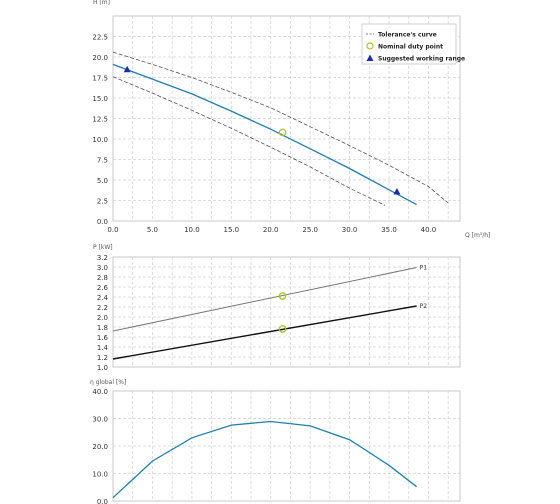 This screenshot has height=504, width=560. What do you see at coordinates (100, 38) in the screenshot?
I see `y-tick-label: 22.5` at bounding box center [100, 38].